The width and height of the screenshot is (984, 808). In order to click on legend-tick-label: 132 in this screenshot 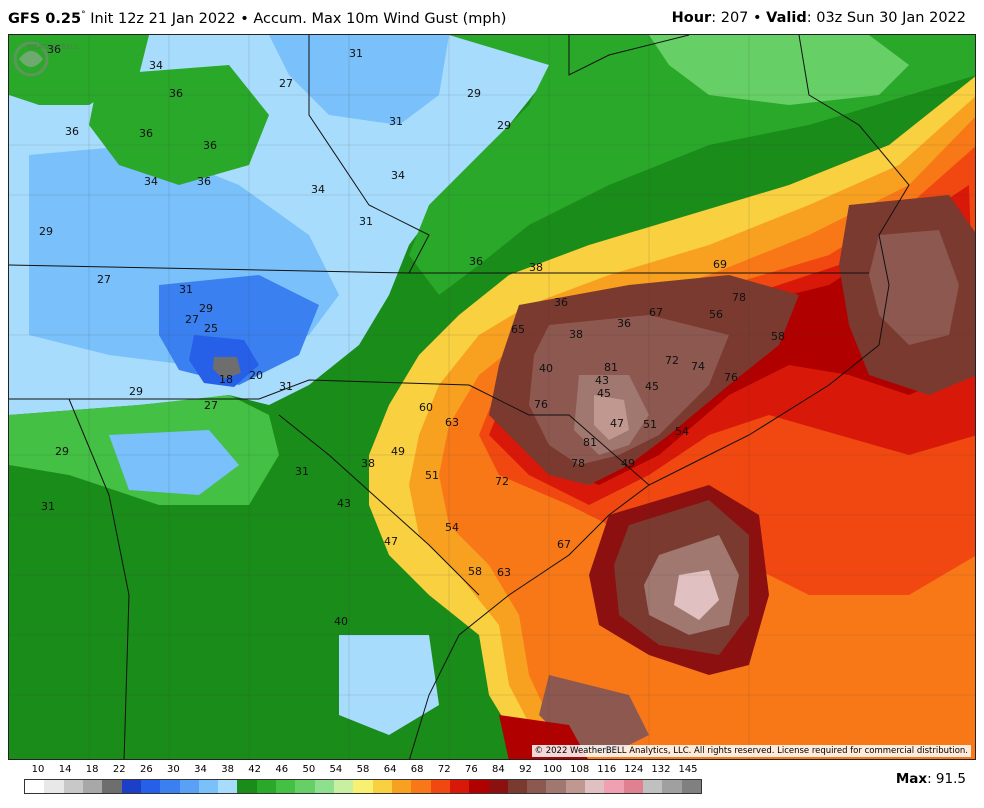, I will do `click(661, 769)`.